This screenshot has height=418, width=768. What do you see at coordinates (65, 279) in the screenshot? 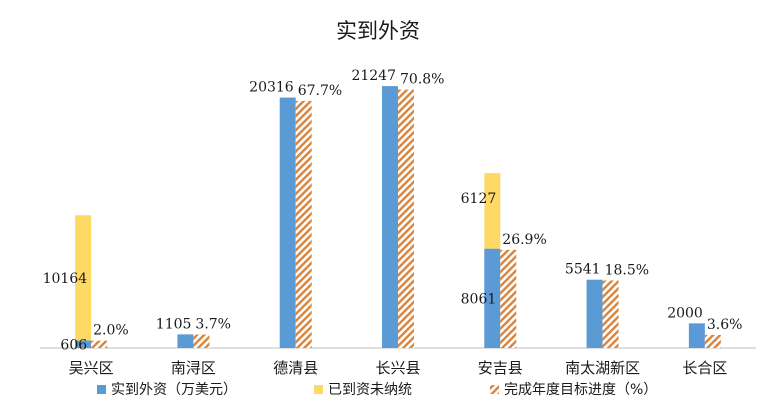
I see `unreported-label: 10164` at bounding box center [65, 279].